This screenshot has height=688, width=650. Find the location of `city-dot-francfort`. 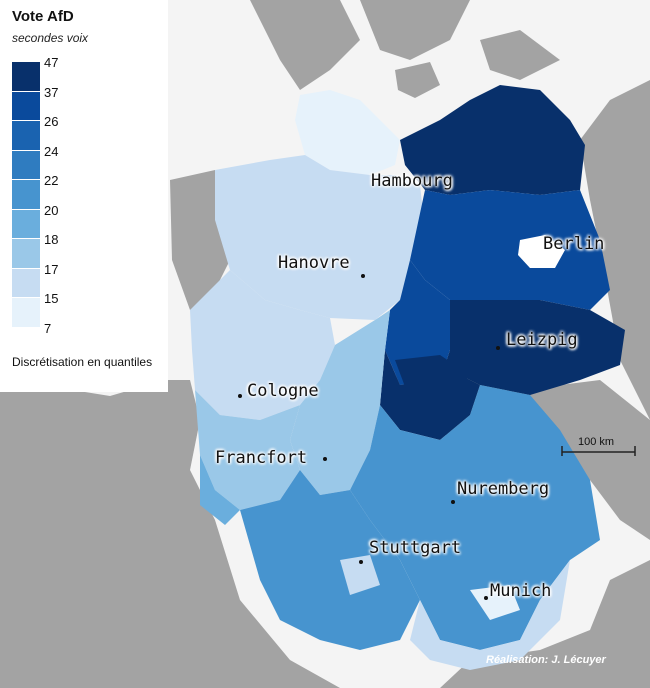

city-dot-francfort is located at coordinates (325, 459).